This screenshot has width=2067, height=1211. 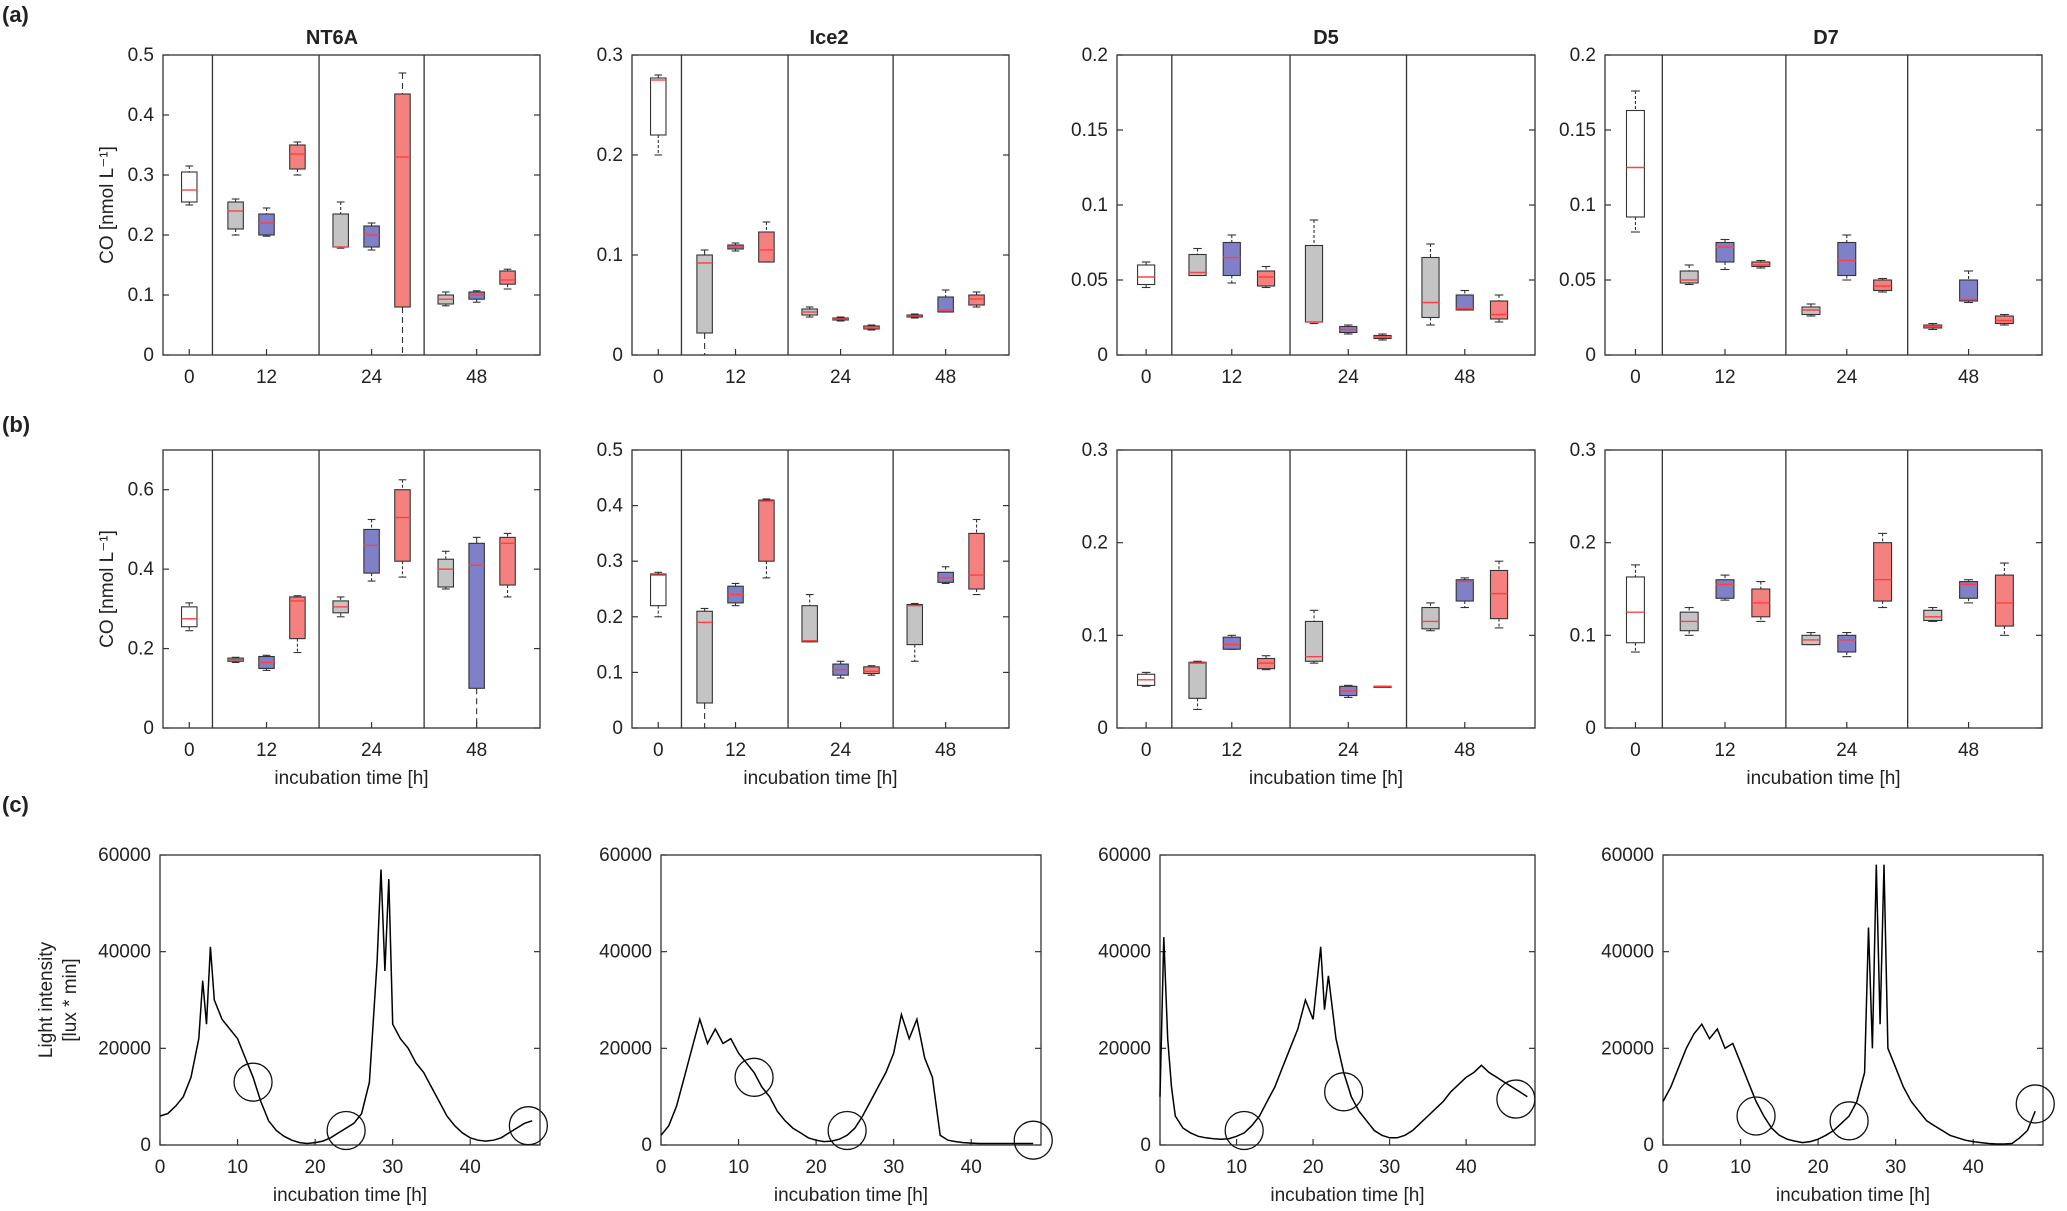 I want to click on y-tick-label: 0.15, so click(x=1577, y=130).